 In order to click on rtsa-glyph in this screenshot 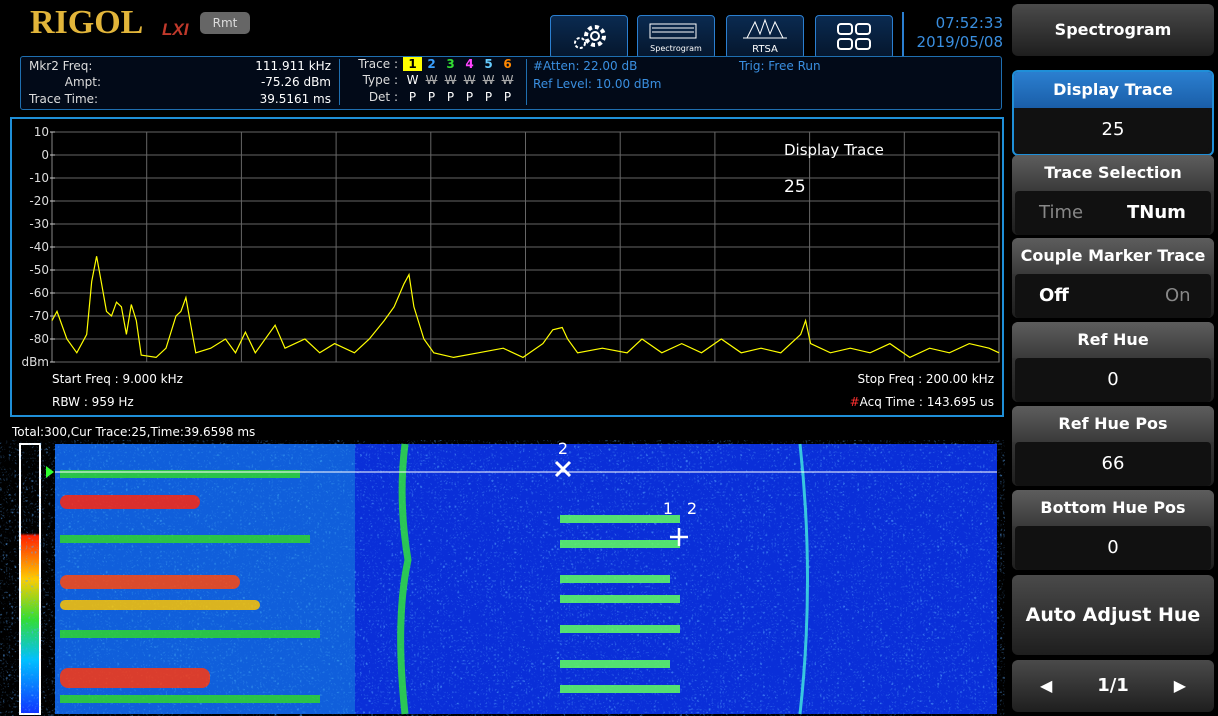, I will do `click(765, 28)`.